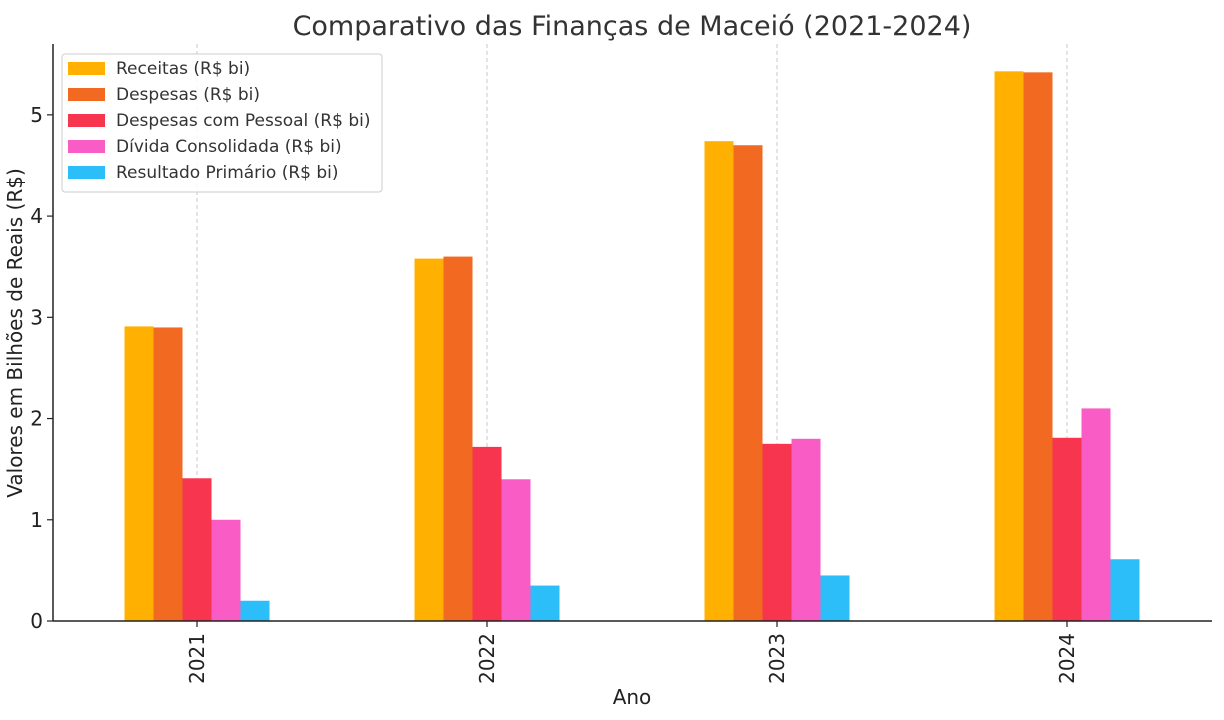 This screenshot has width=1224, height=720. What do you see at coordinates (516, 550) in the screenshot?
I see `bar-series-4-2022` at bounding box center [516, 550].